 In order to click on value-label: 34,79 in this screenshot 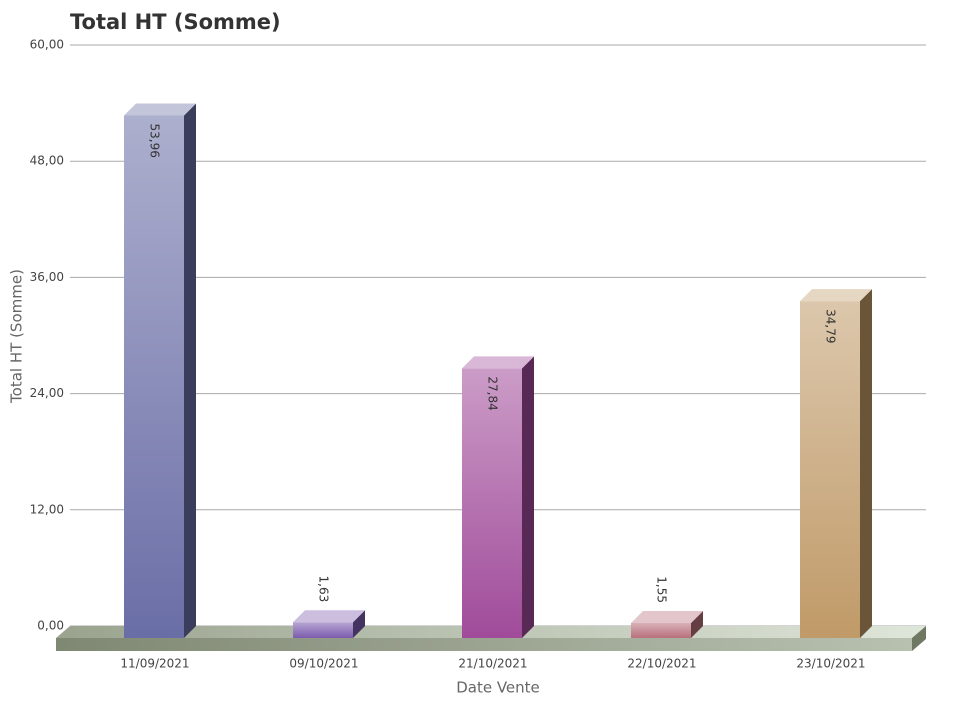, I will do `click(831, 326)`.